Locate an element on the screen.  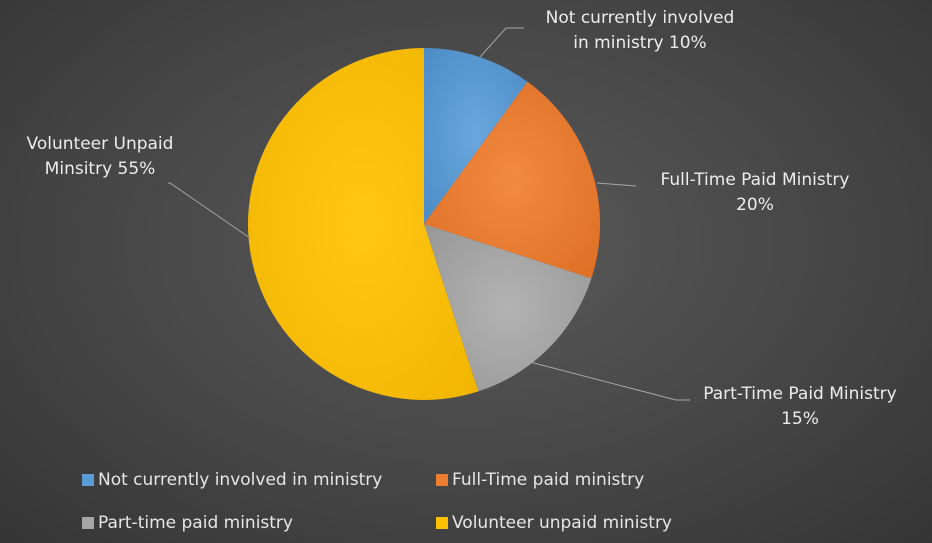
legend-label: Part-time paid ministry is located at coordinates (195, 523).